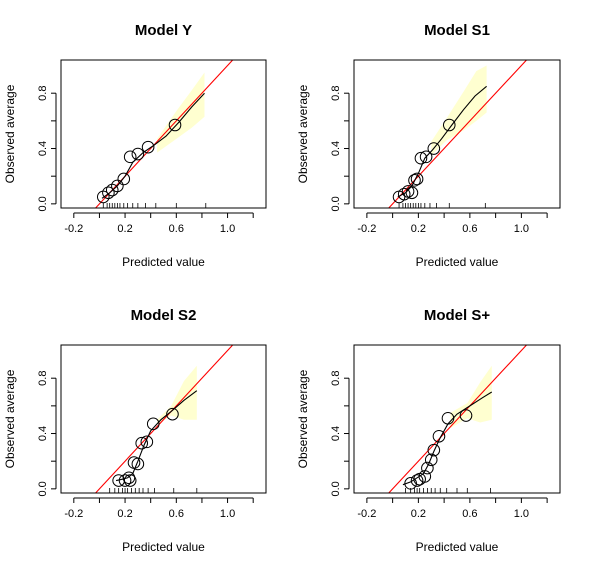 The height and width of the screenshot is (574, 595). I want to click on chart-title: Model S2, so click(164, 315).